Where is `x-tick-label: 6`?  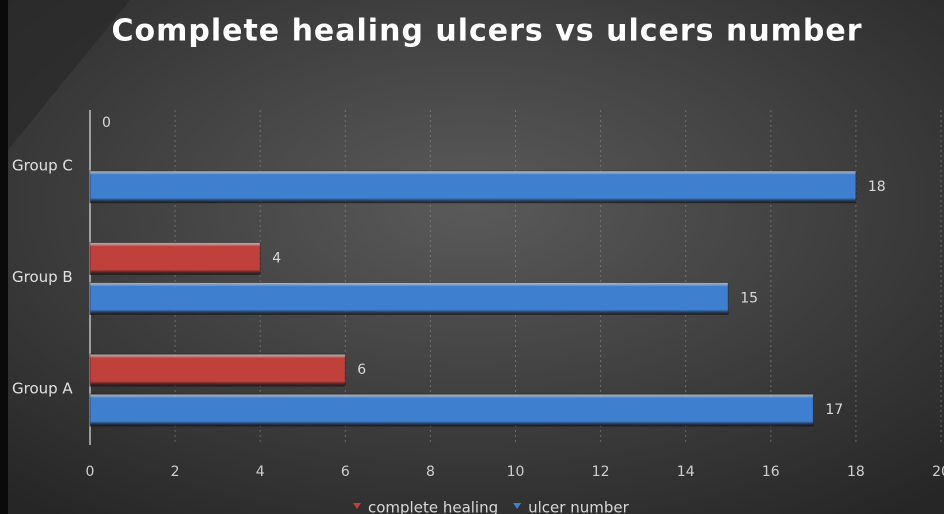 x-tick-label: 6 is located at coordinates (345, 472).